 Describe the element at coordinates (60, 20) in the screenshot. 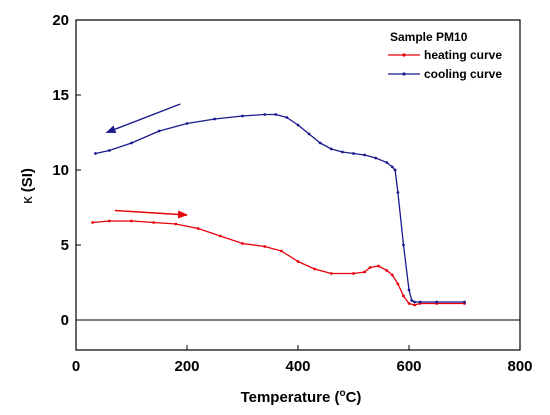

I see `y-tick-label: 20` at that location.